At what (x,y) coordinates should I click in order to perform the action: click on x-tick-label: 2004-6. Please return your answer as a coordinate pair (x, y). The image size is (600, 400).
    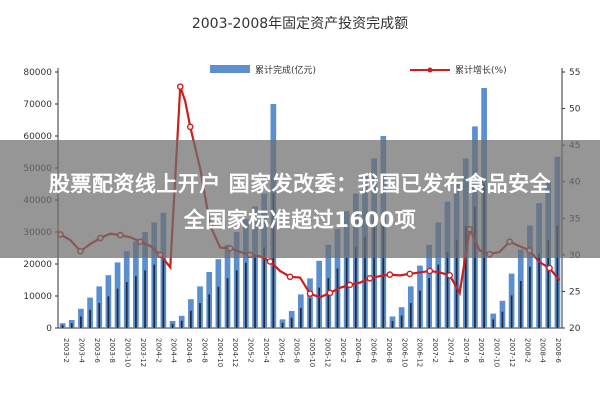
    Looking at the image, I should click on (189, 350).